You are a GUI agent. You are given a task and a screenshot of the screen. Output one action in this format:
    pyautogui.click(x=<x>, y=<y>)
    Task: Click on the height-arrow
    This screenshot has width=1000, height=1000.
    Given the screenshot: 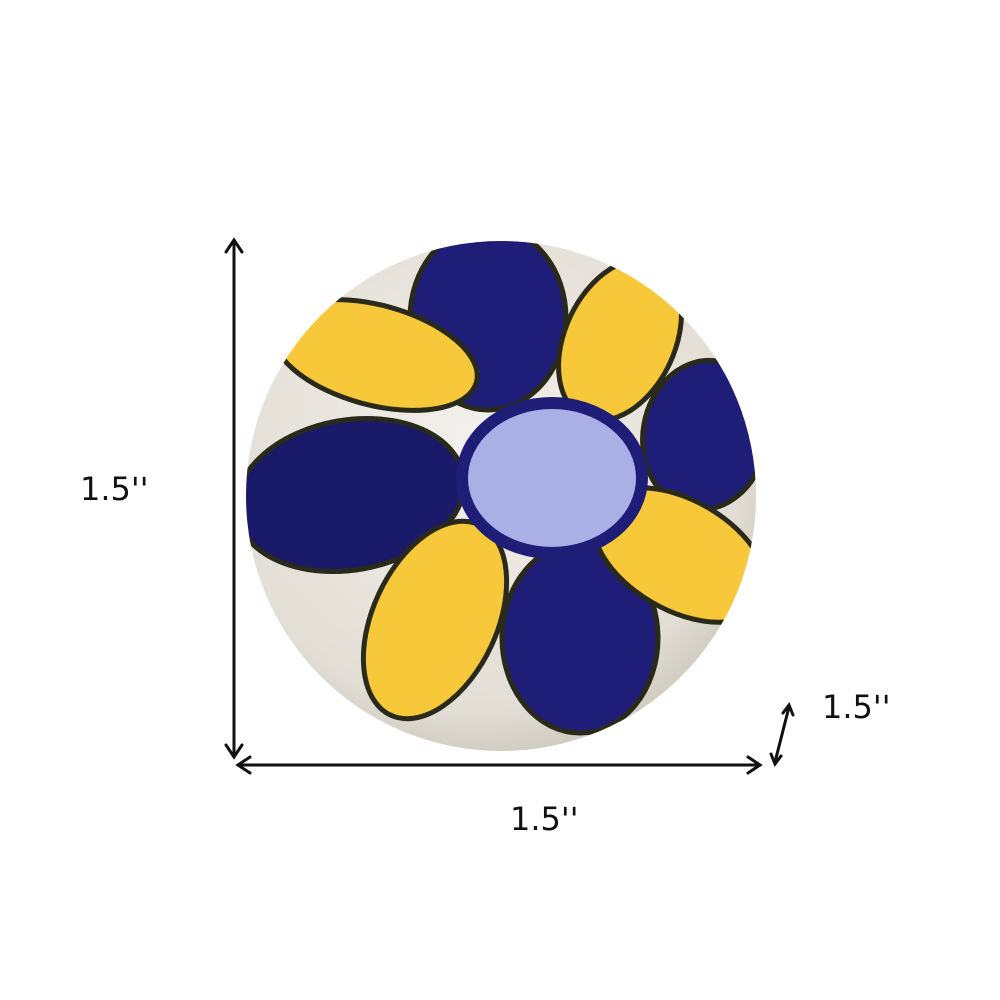 What is the action you would take?
    pyautogui.click(x=234, y=498)
    